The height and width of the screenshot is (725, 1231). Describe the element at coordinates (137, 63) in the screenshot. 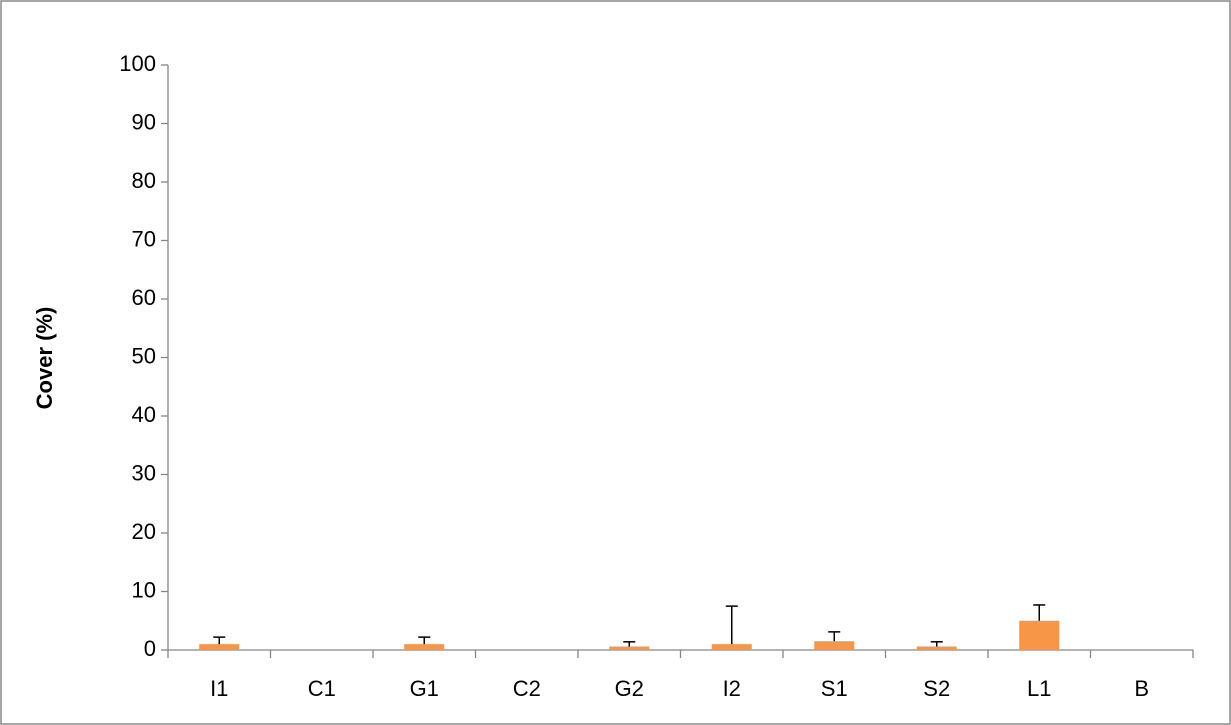

I see `y-tick-label: 100` at that location.